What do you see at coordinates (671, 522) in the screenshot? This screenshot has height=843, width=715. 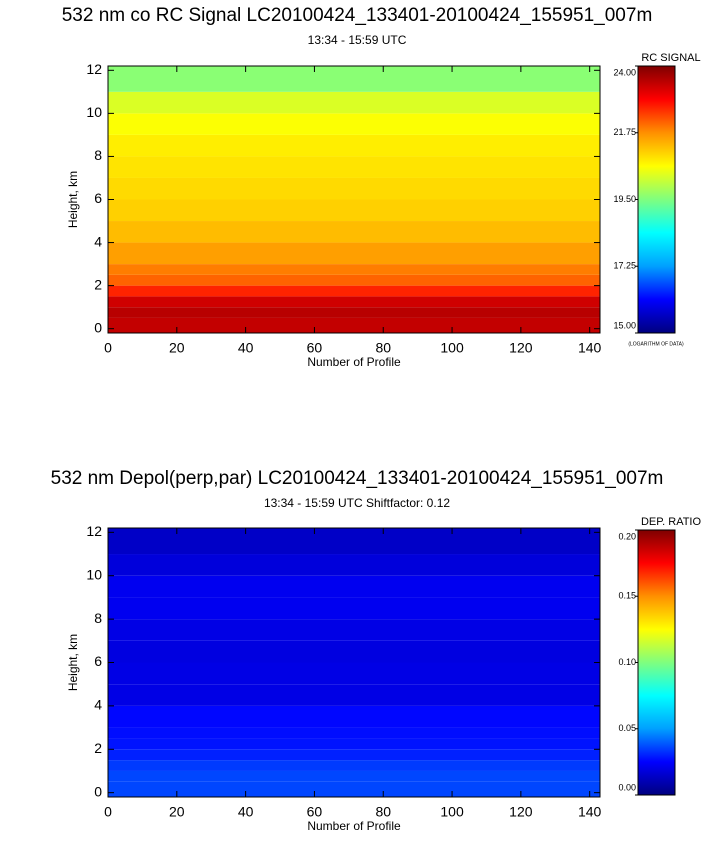 I see `colorbar-title: DEP. RATIO` at bounding box center [671, 522].